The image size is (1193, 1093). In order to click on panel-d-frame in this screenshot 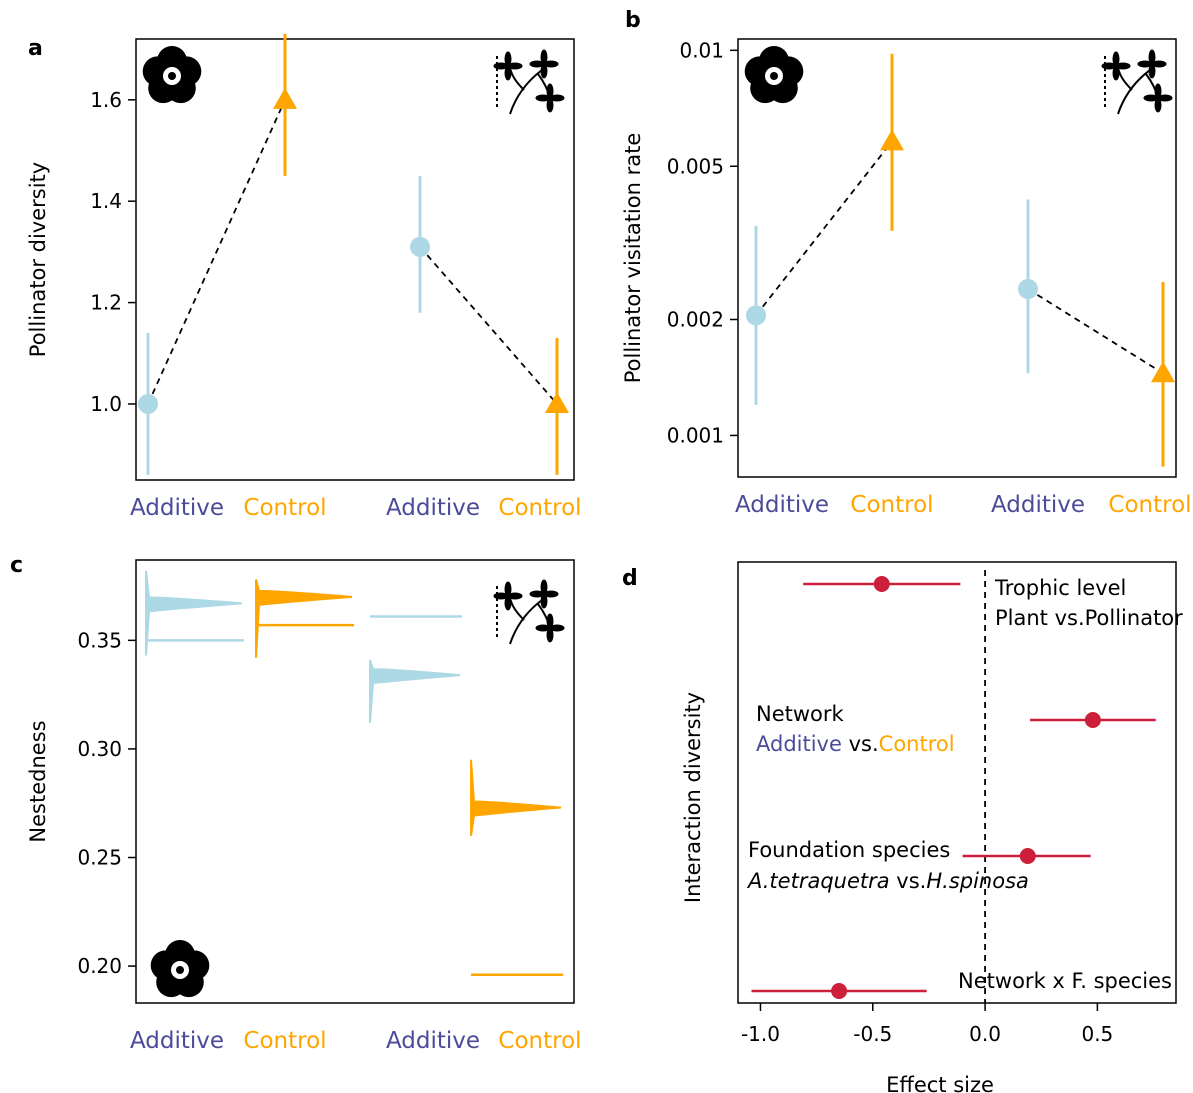, I will do `click(957, 782)`.